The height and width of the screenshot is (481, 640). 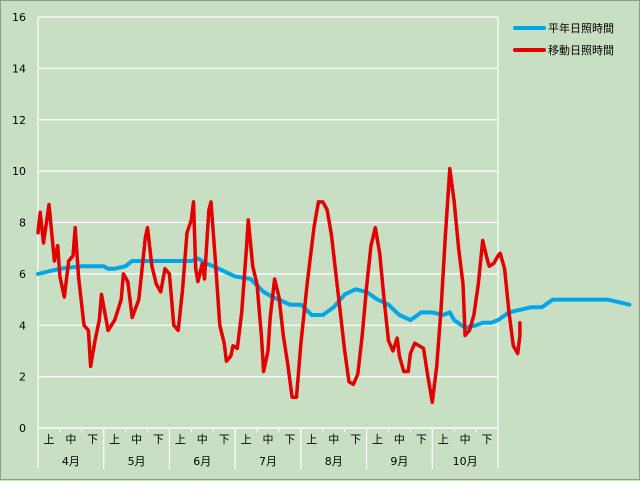 What do you see at coordinates (22, 223) in the screenshot?
I see `y-tick-label: 8` at bounding box center [22, 223].